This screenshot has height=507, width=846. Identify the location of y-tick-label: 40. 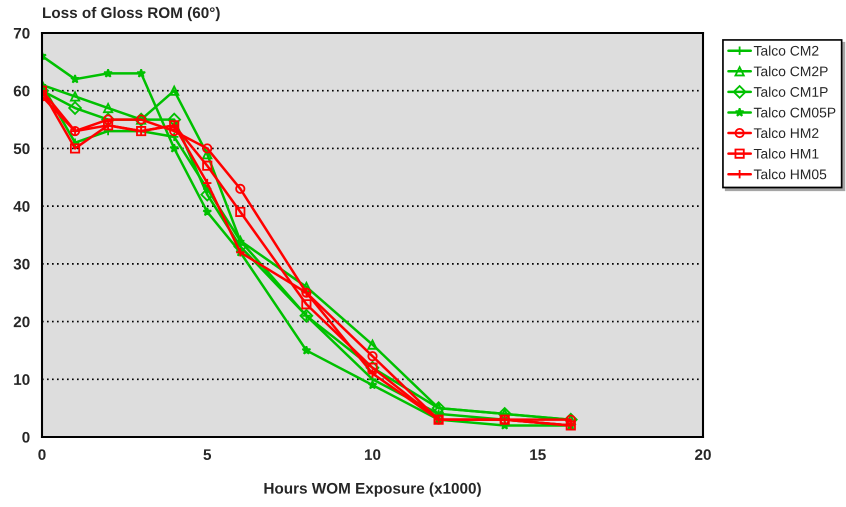
(21, 206).